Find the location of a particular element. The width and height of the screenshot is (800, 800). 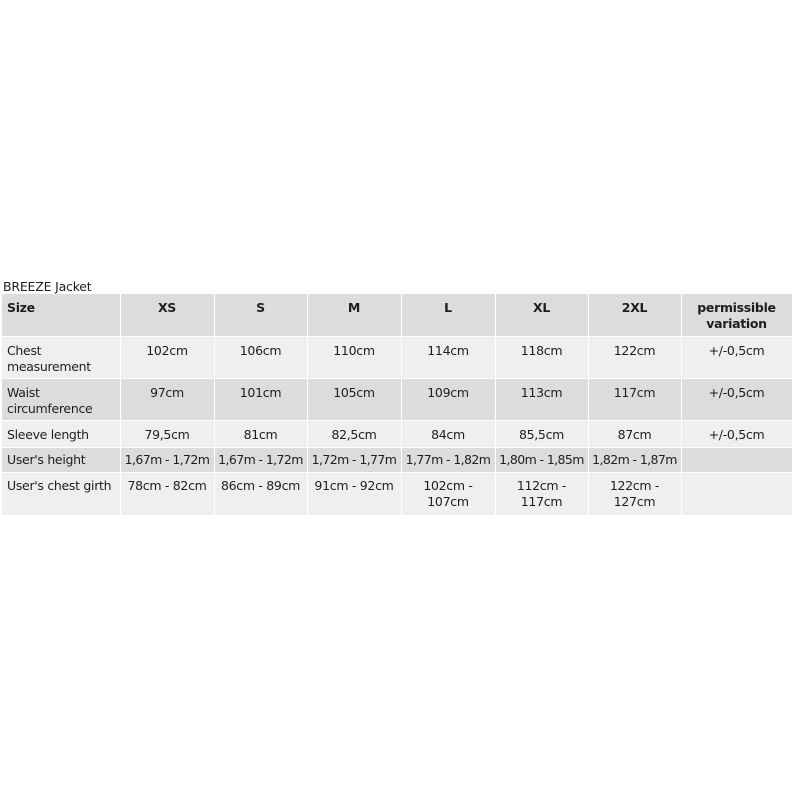

table-cell: 114cm is located at coordinates (448, 357).